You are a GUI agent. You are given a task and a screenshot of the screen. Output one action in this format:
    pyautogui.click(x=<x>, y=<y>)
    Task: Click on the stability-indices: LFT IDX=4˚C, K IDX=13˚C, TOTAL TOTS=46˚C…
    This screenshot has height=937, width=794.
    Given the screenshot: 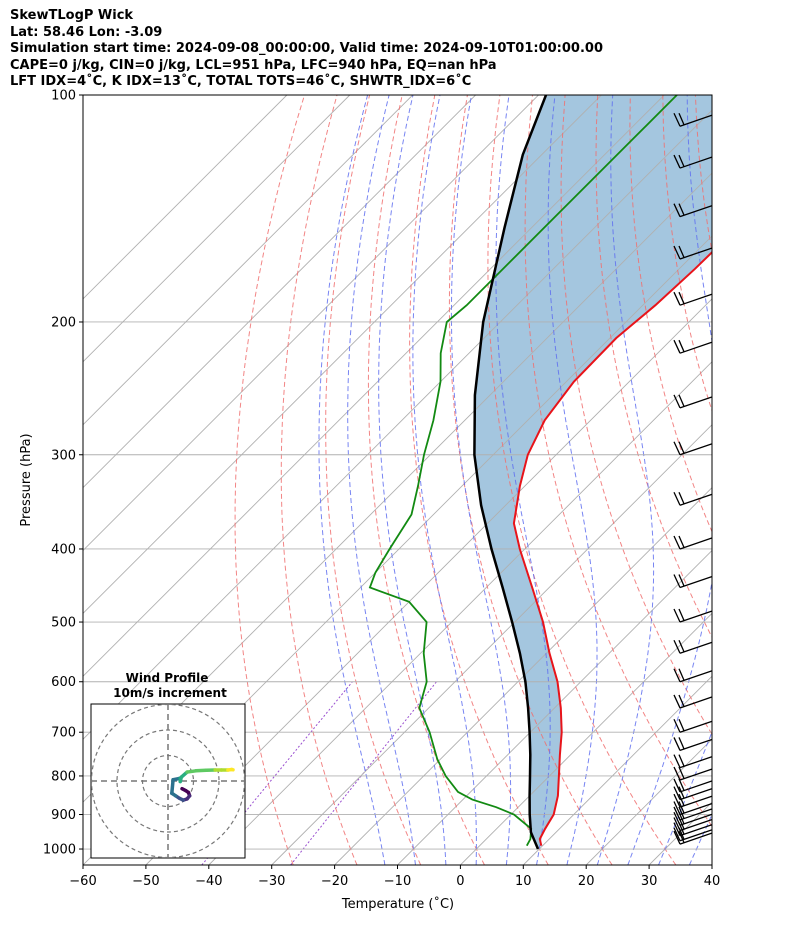 What is the action you would take?
    pyautogui.click(x=241, y=82)
    